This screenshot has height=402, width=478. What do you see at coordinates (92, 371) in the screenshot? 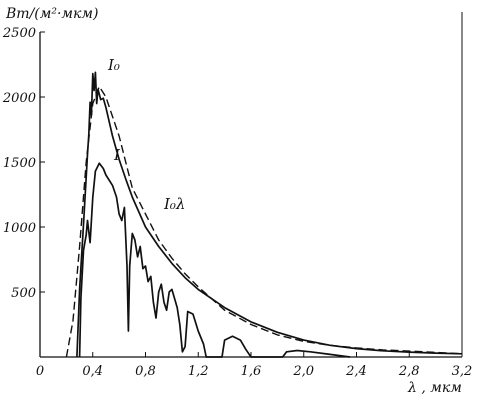
I see `x-tick-label: 0,4` at bounding box center [92, 371].